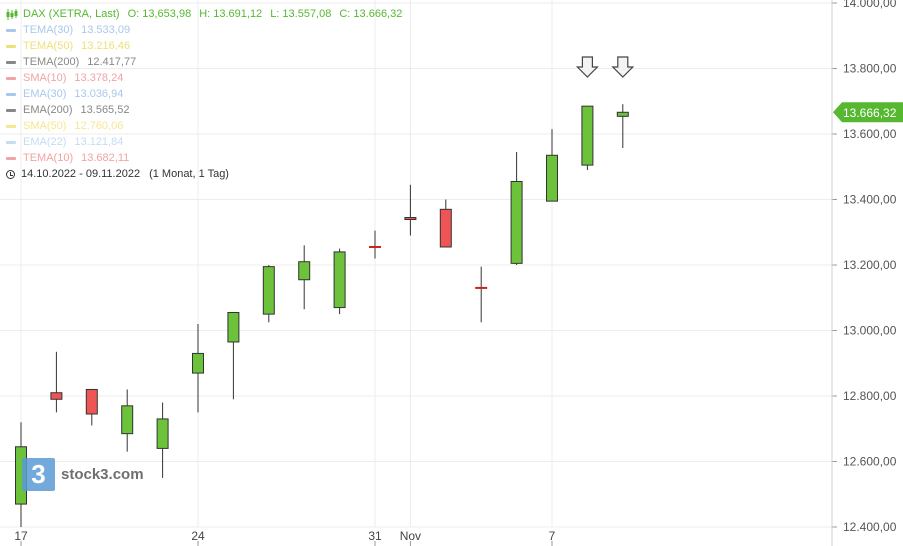 Image resolution: width=903 pixels, height=546 pixels. What do you see at coordinates (410, 536) in the screenshot?
I see `x-tick-label: Nov` at bounding box center [410, 536].